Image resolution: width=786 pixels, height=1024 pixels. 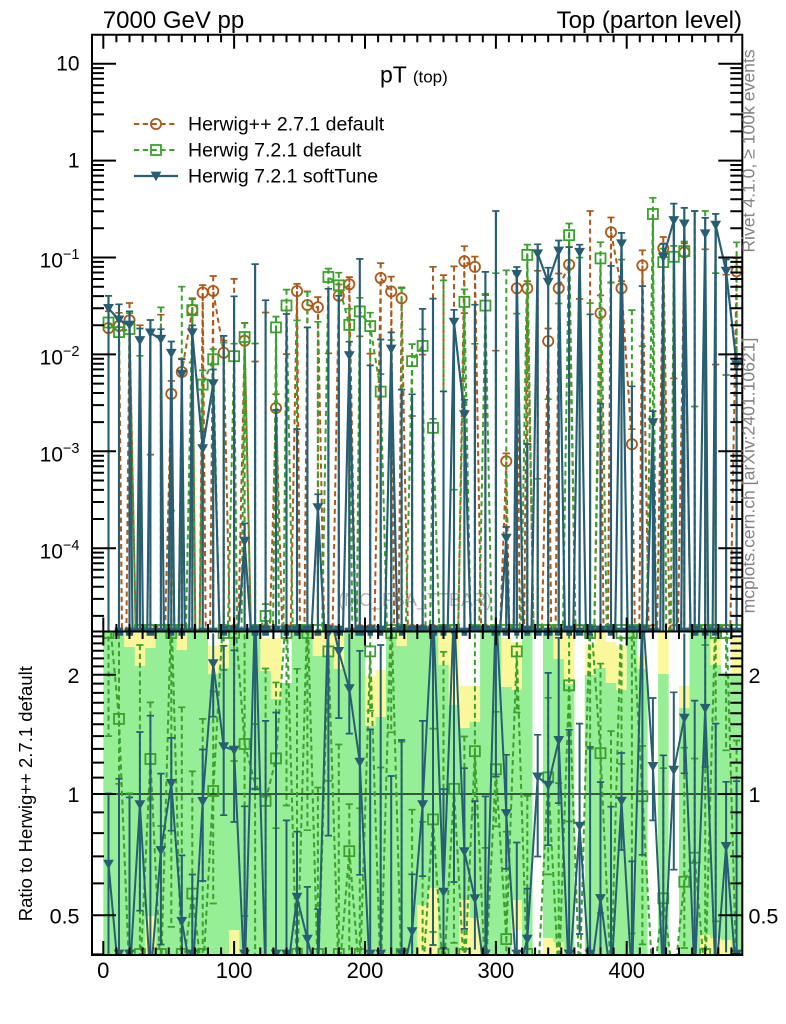 What do you see at coordinates (275, 151) in the screenshot?
I see `svg-text: Herwig 7.2.1 default` at bounding box center [275, 151].